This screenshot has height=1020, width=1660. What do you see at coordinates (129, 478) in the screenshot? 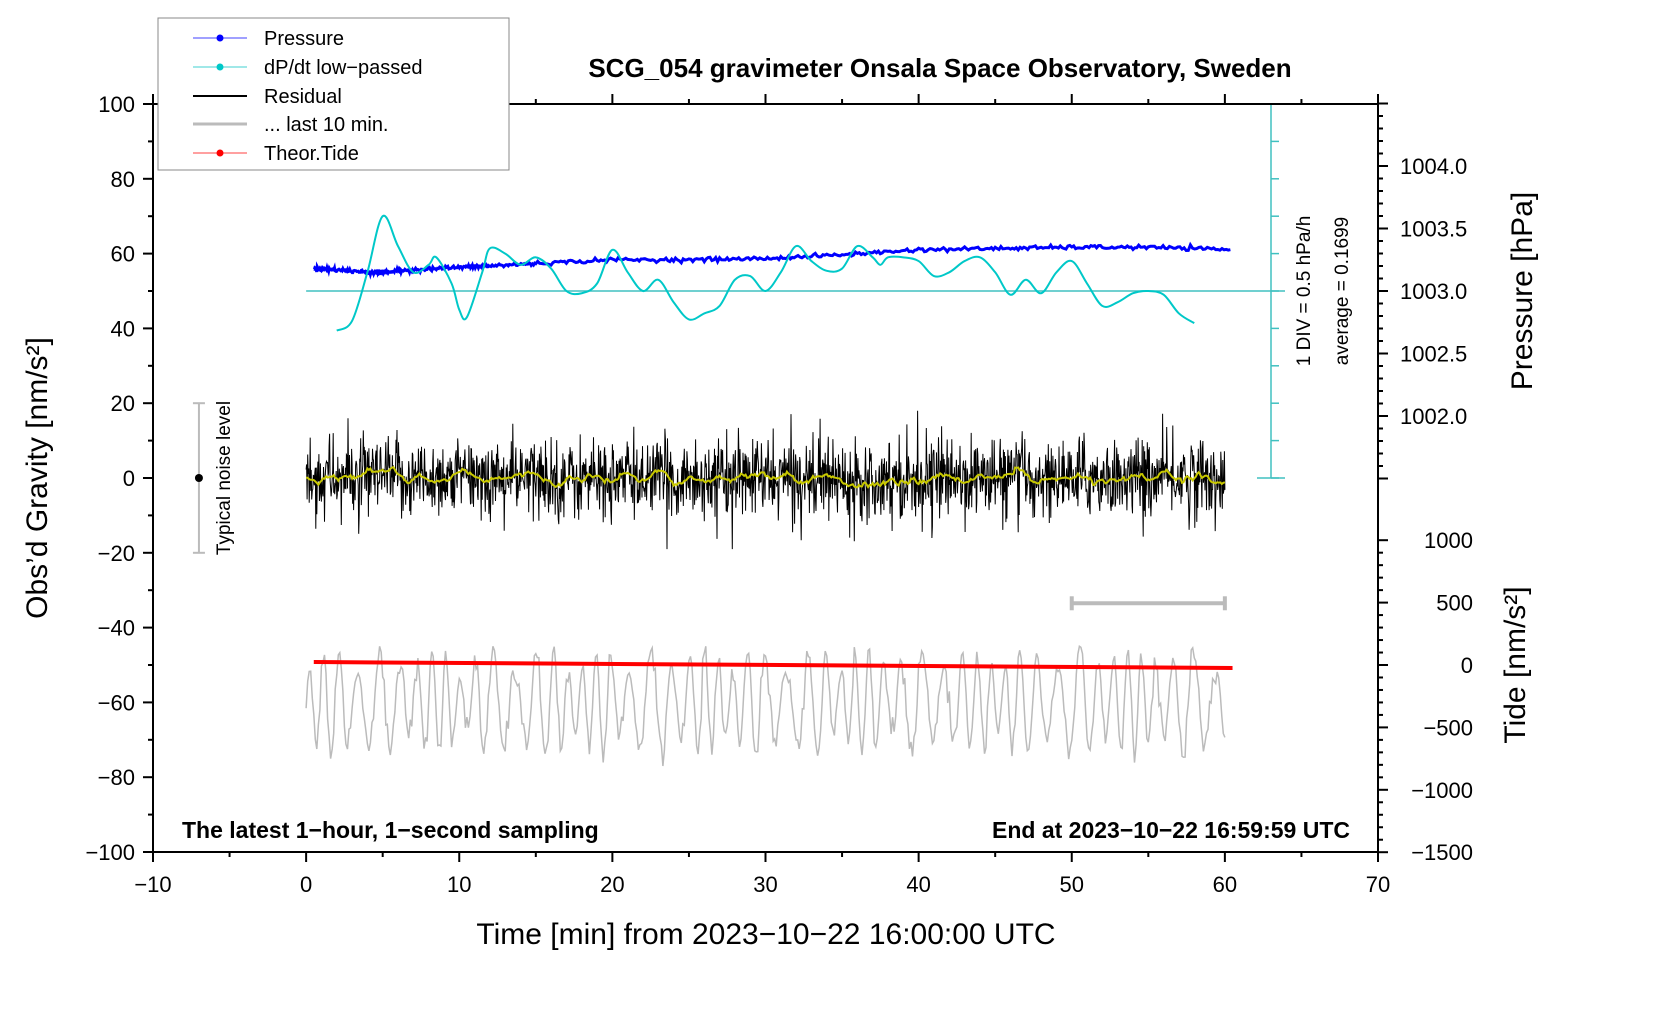
I see `y-left-tick-label: 0` at bounding box center [129, 478].